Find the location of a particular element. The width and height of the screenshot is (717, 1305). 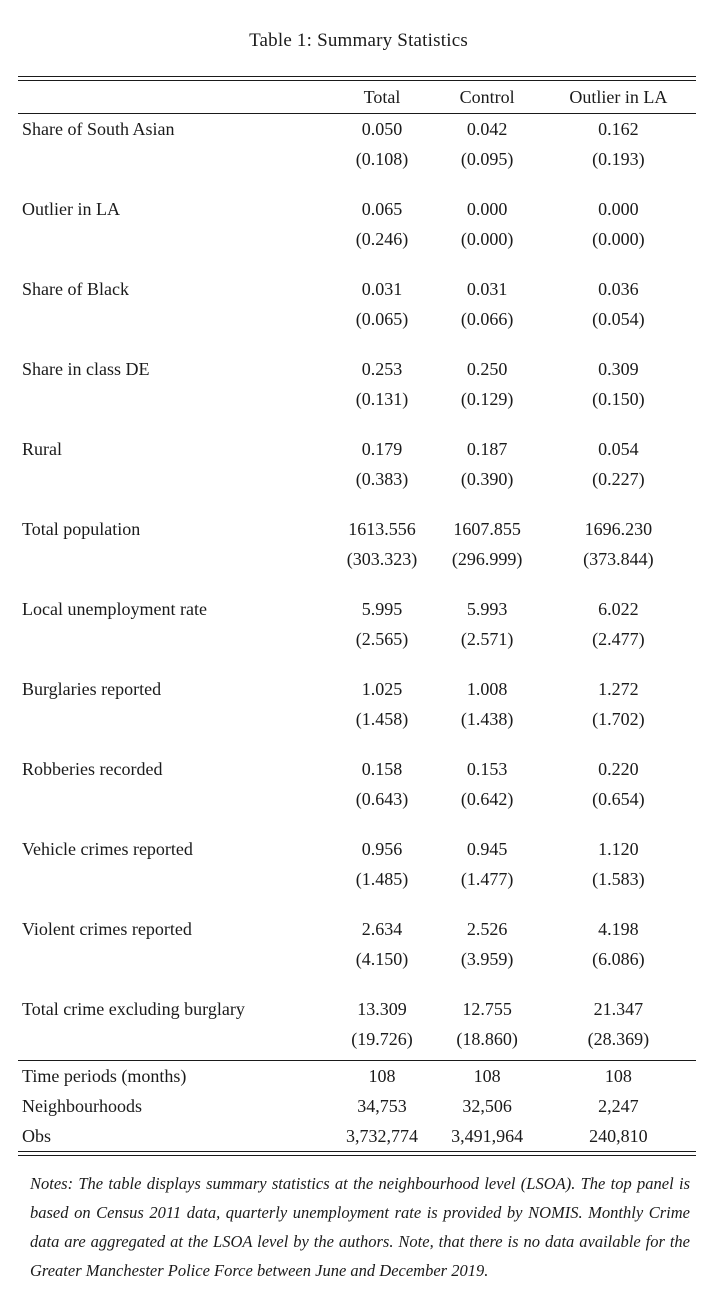

cell-value: 1607.855 is located at coordinates (487, 528).